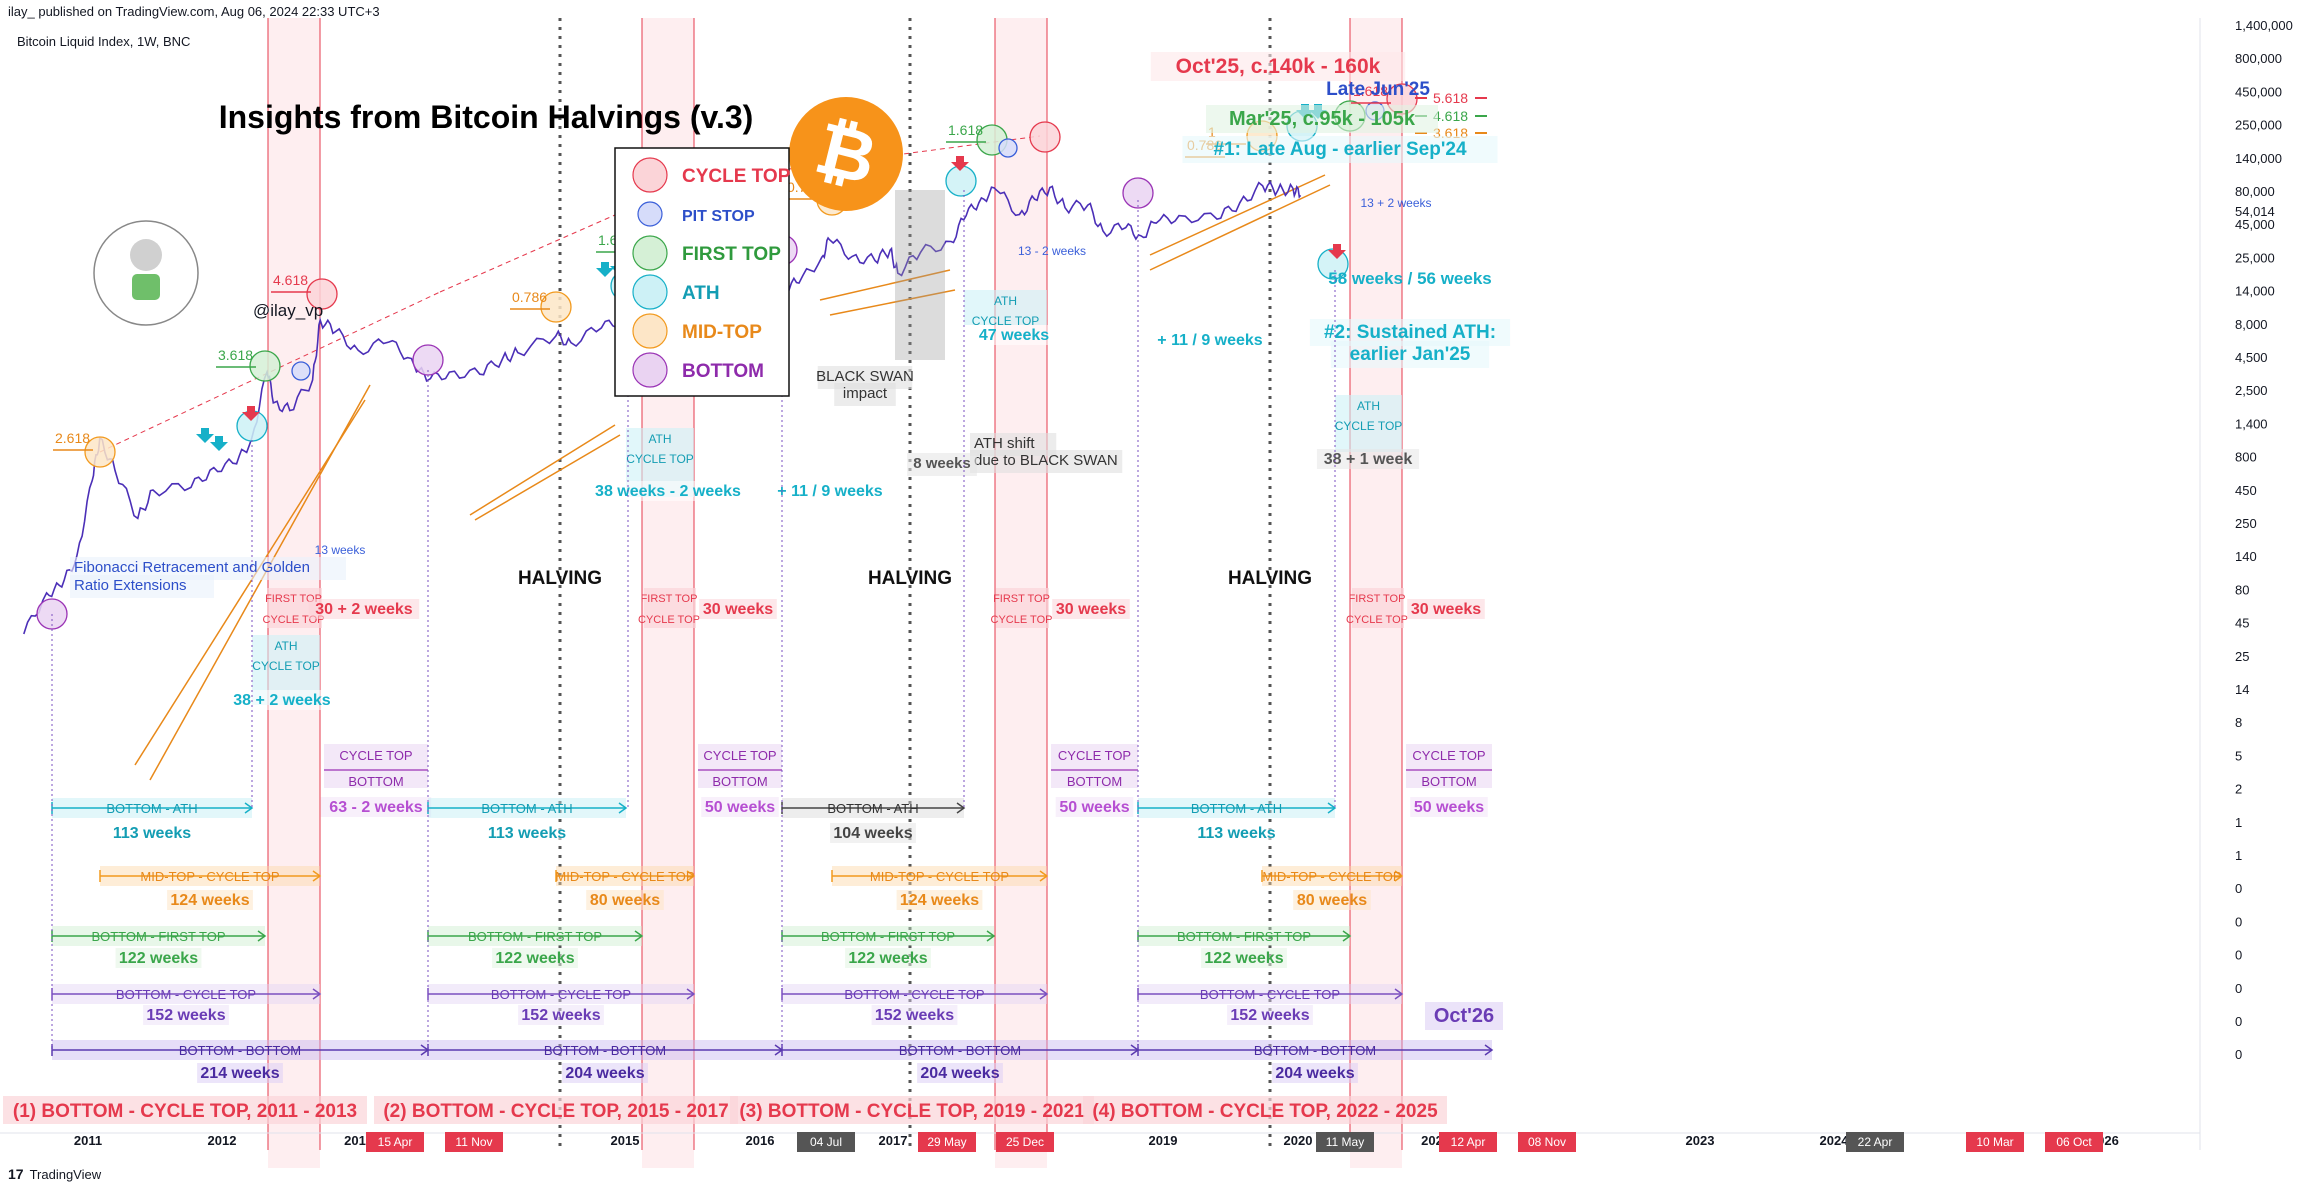  I want to click on cycletop-bottom-weeks: 63 - 2 weeks, so click(376, 807).